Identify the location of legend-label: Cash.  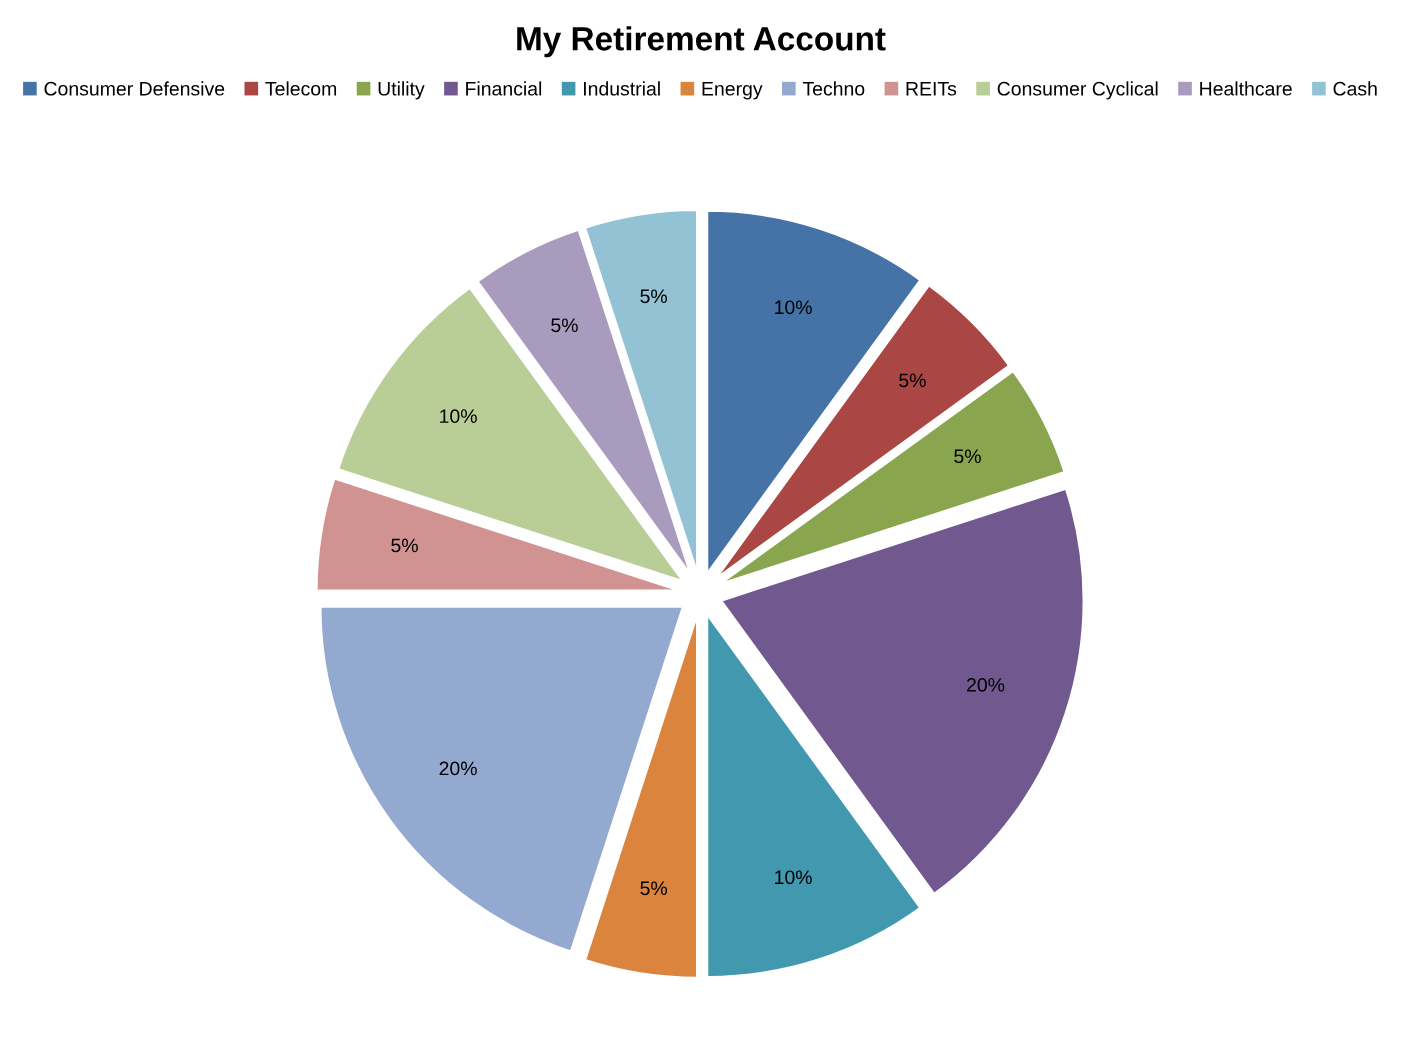
(1355, 88).